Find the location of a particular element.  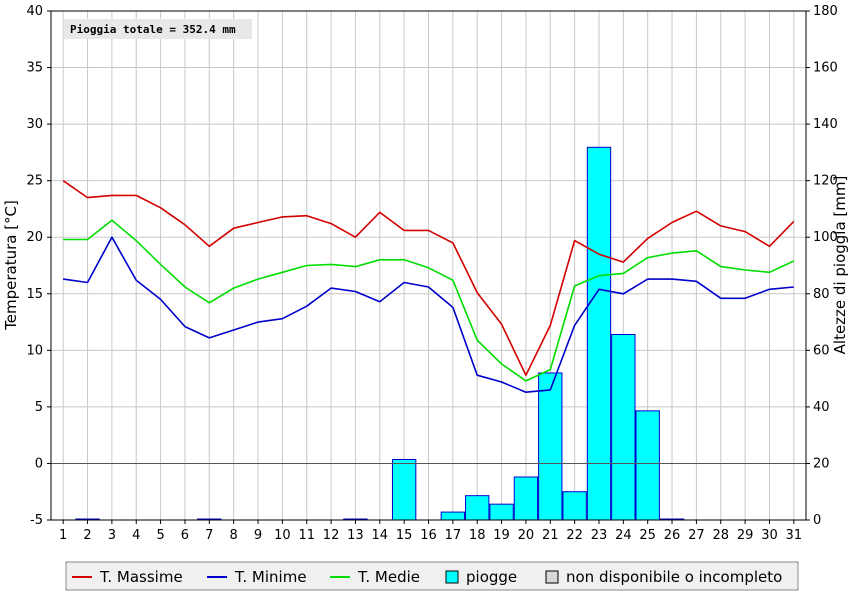

x-tick-label: 26 is located at coordinates (672, 535).